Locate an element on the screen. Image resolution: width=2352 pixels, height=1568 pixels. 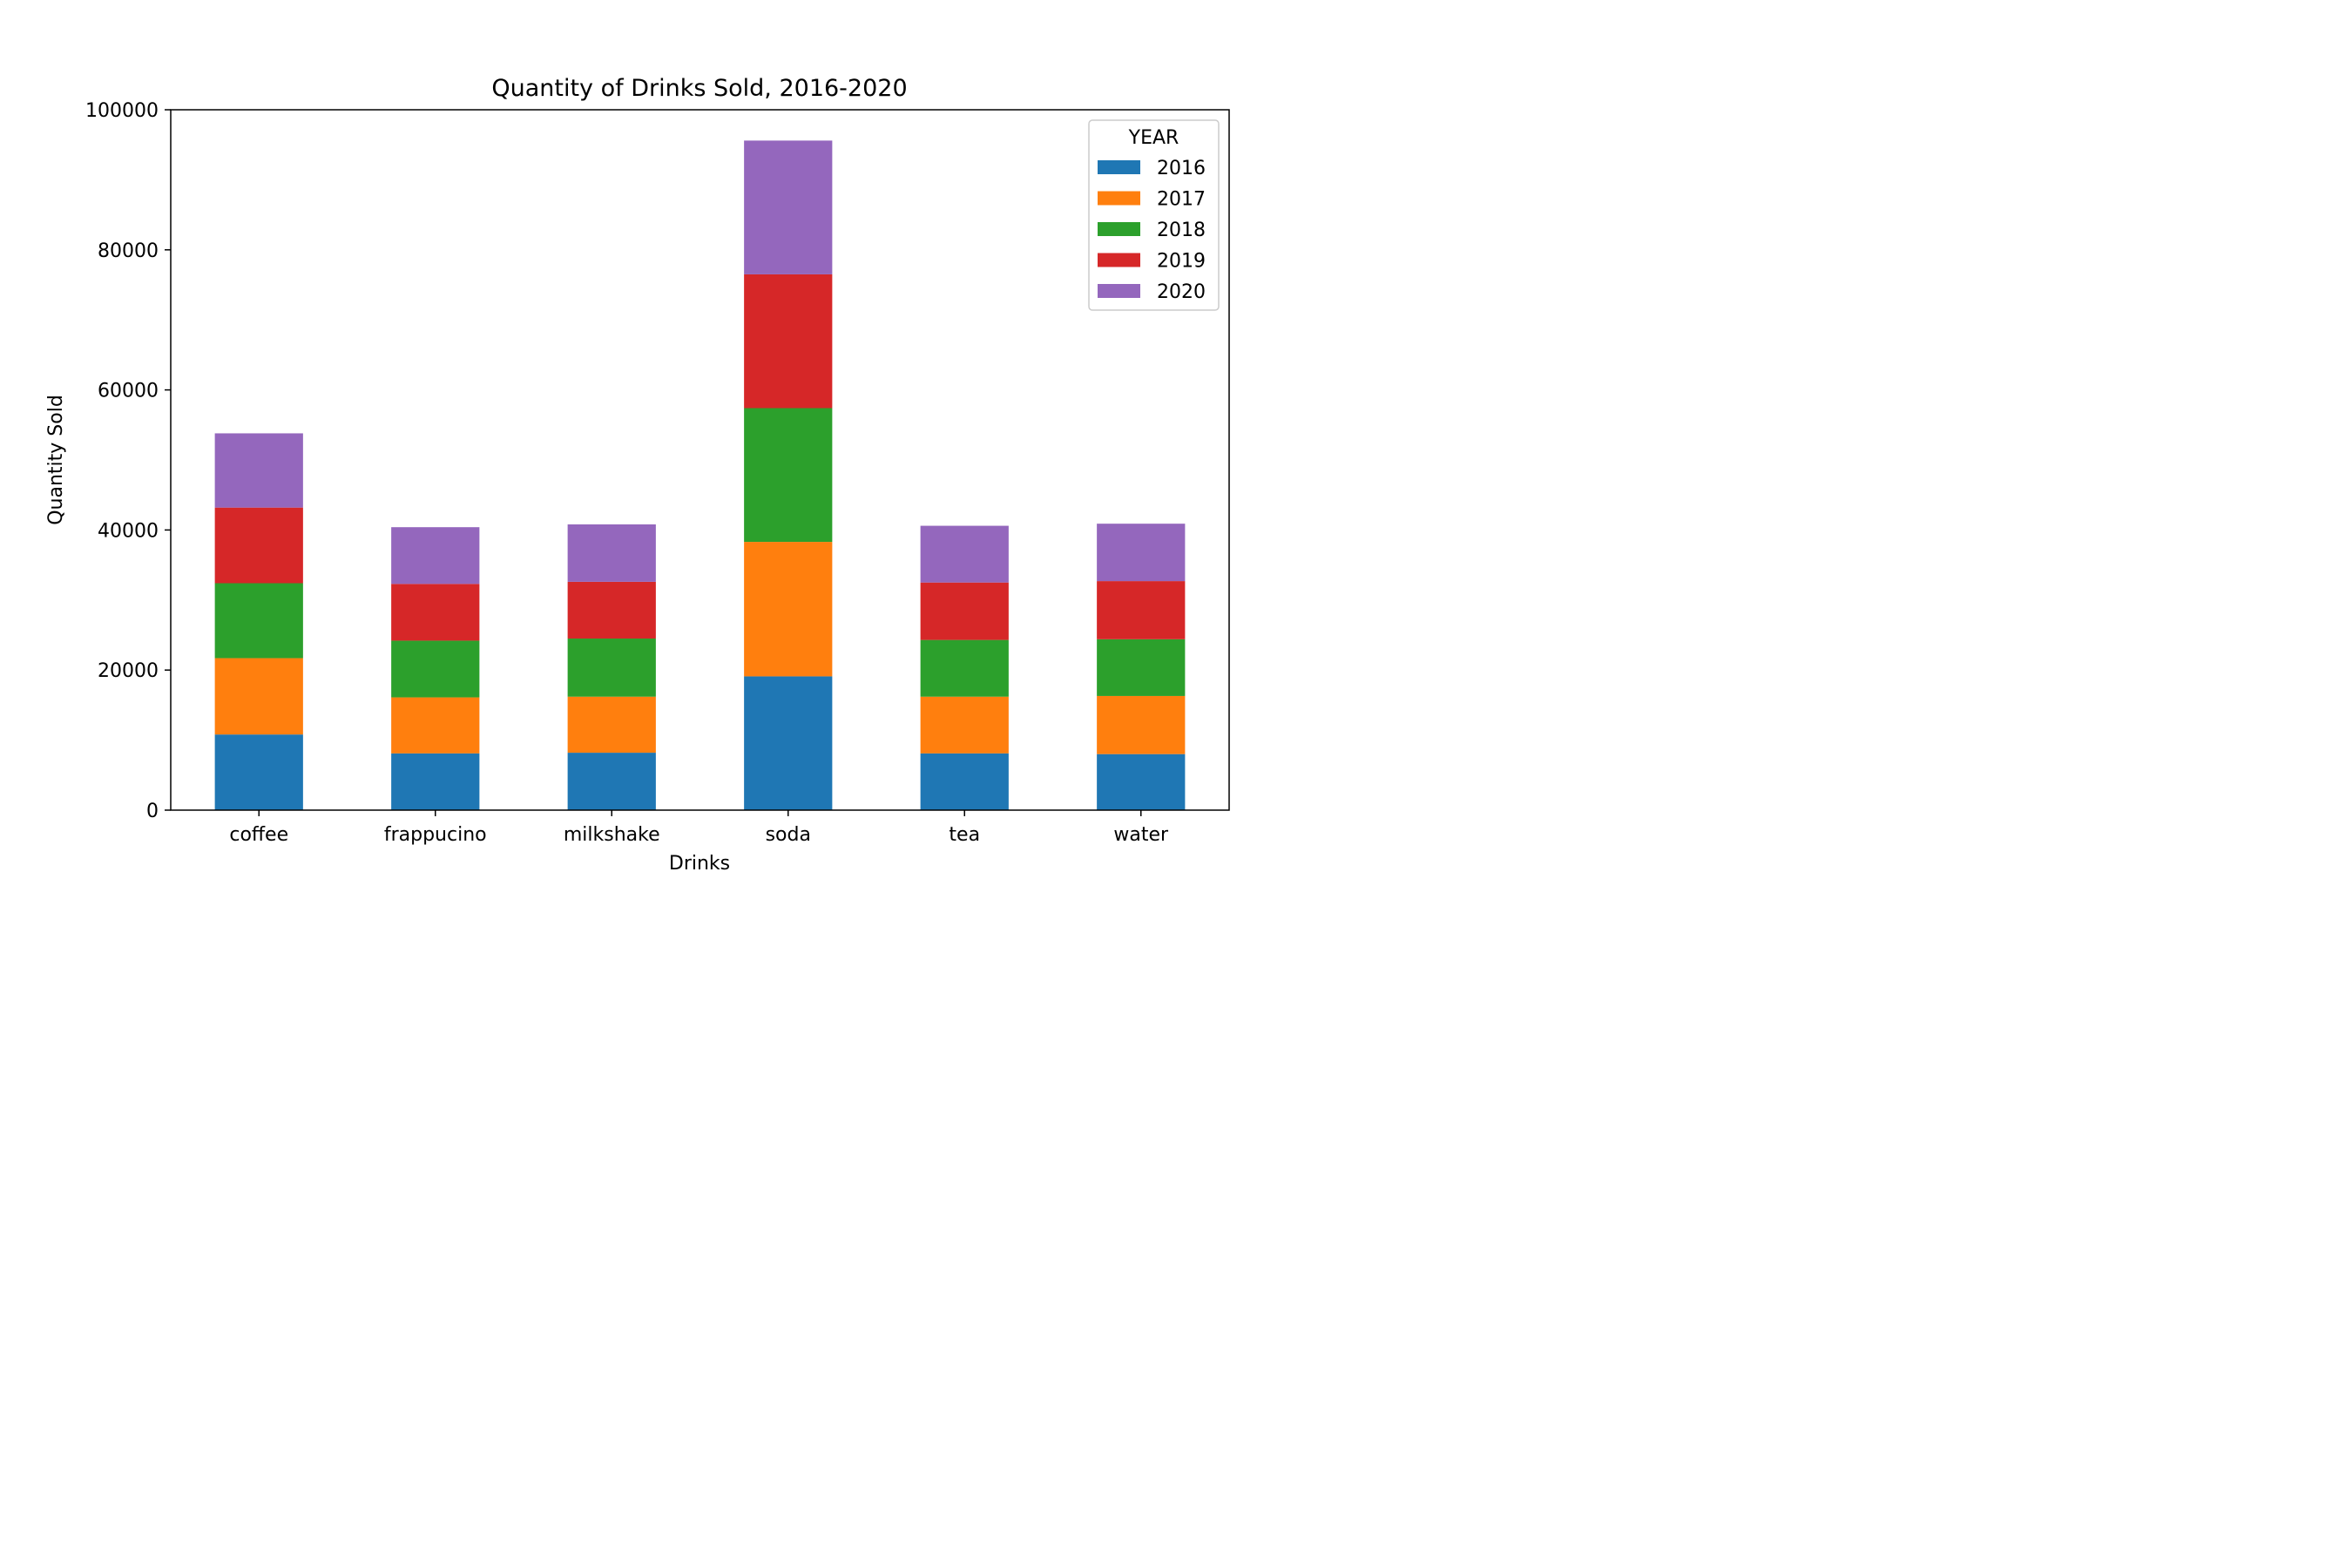
legend-label-2017: 2017 is located at coordinates (1182, 200).